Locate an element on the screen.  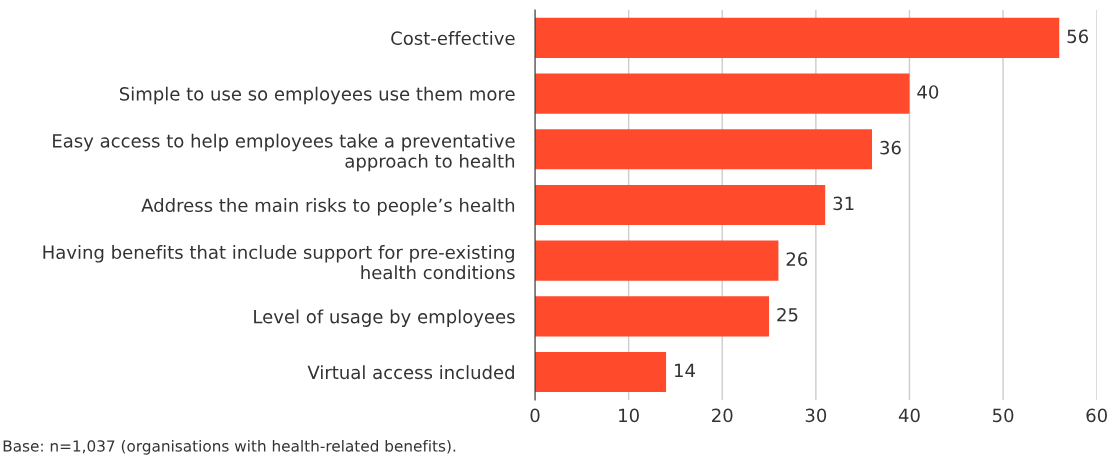
y-tick-label: Cost-effective is located at coordinates (453, 38).